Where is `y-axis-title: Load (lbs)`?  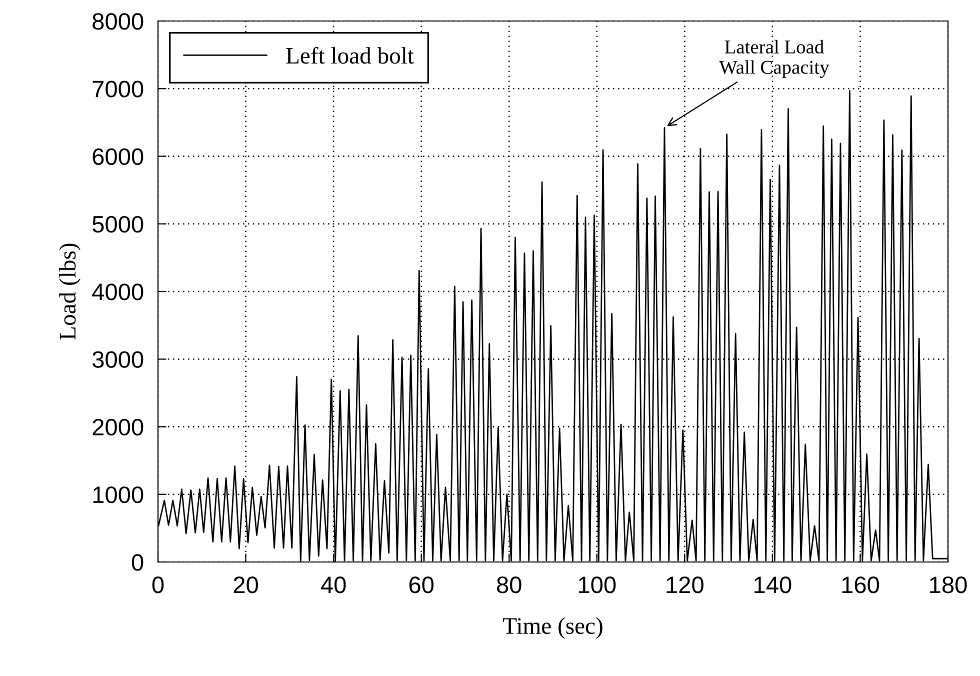
y-axis-title: Load (lbs) is located at coordinates (69, 292).